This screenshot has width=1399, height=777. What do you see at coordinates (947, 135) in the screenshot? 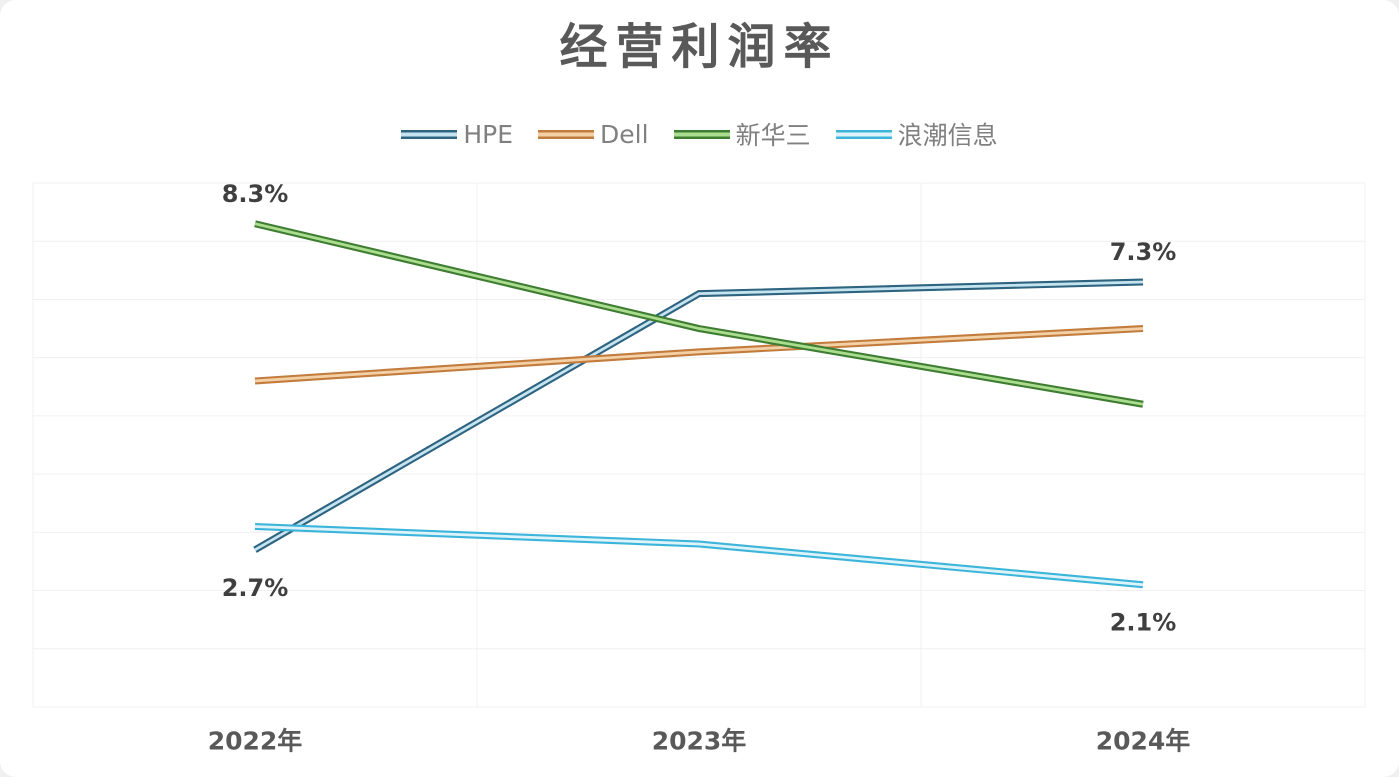
I see `legend-label-inspur: 浪潮信息` at bounding box center [947, 135].